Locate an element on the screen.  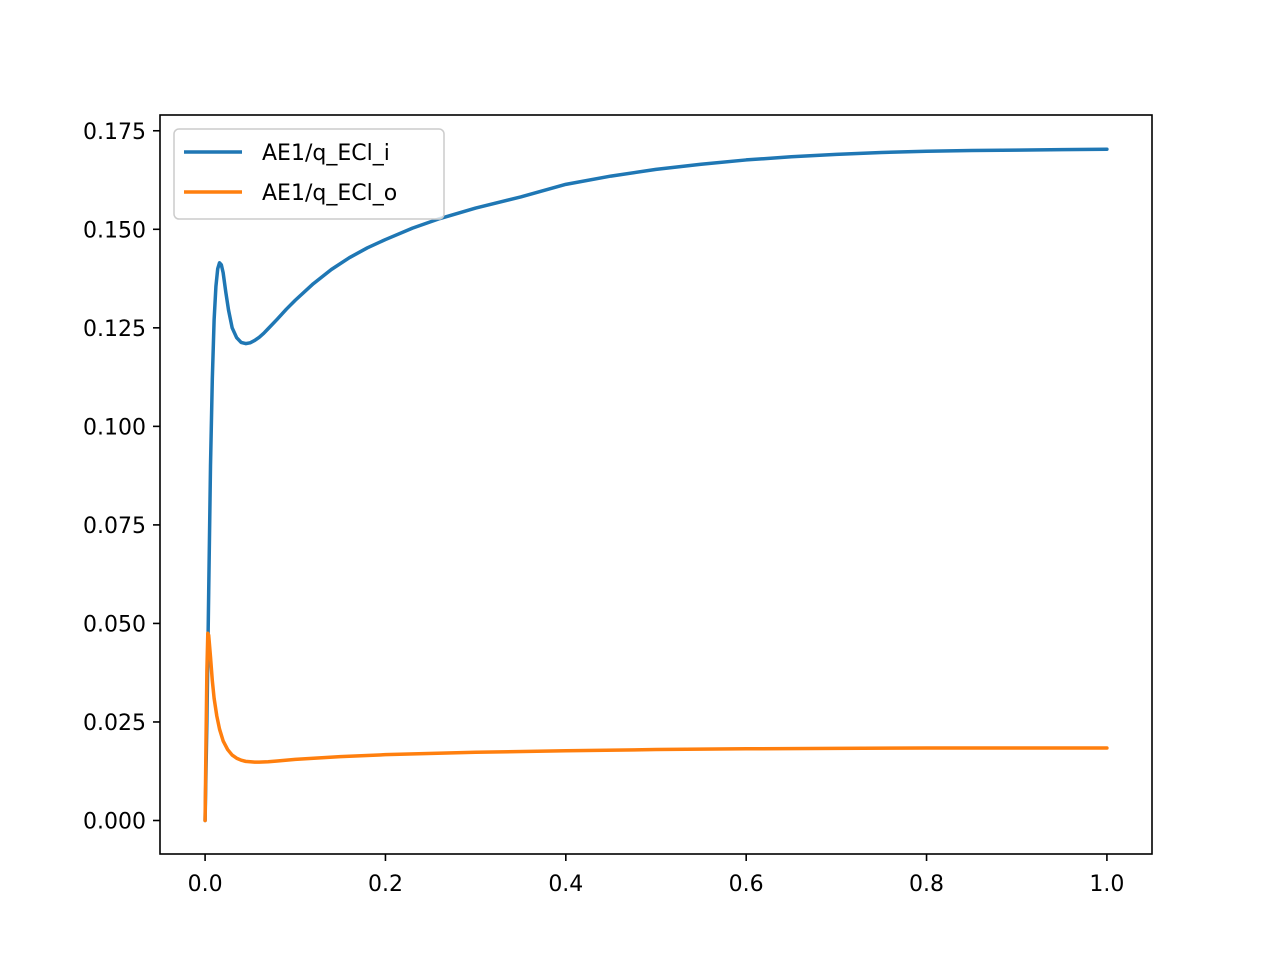
y-tick-label: 0.025 is located at coordinates (114, 723).